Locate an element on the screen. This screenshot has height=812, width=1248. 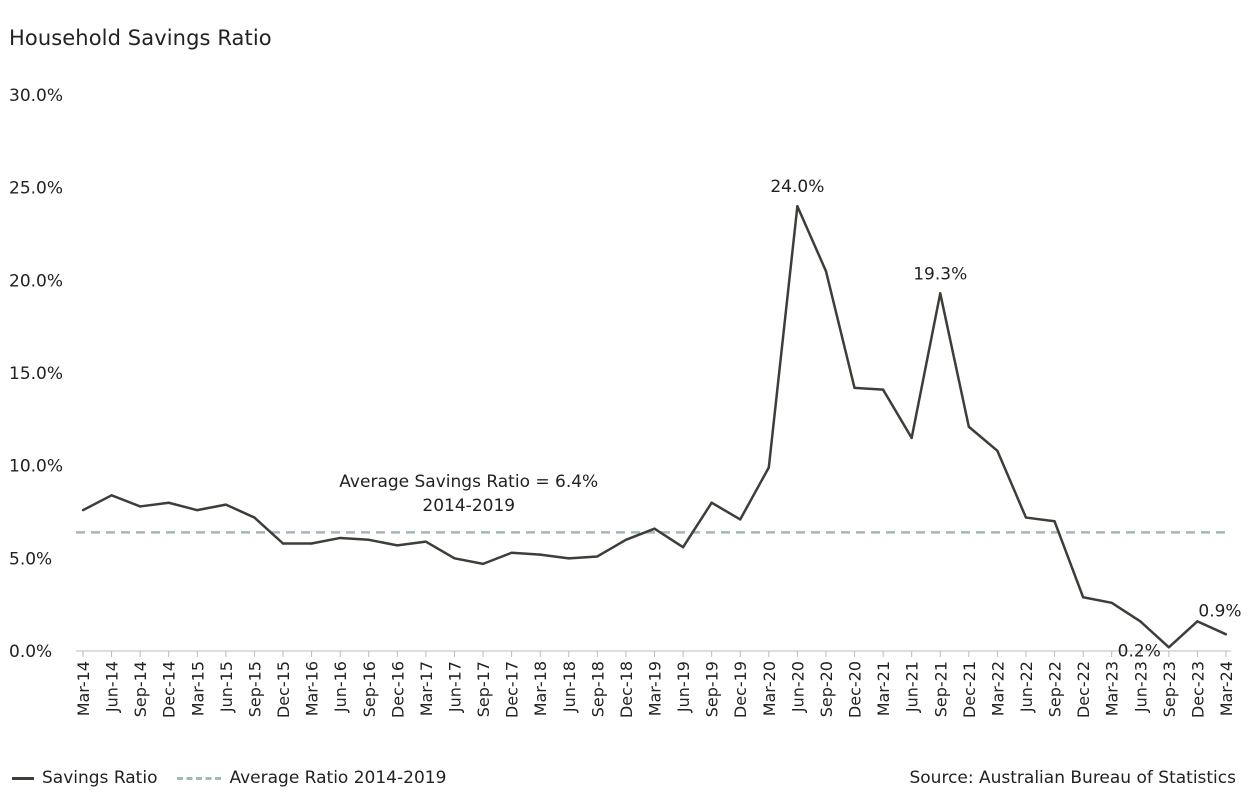
x-tick-label: Dec-22 is located at coordinates (1083, 689).